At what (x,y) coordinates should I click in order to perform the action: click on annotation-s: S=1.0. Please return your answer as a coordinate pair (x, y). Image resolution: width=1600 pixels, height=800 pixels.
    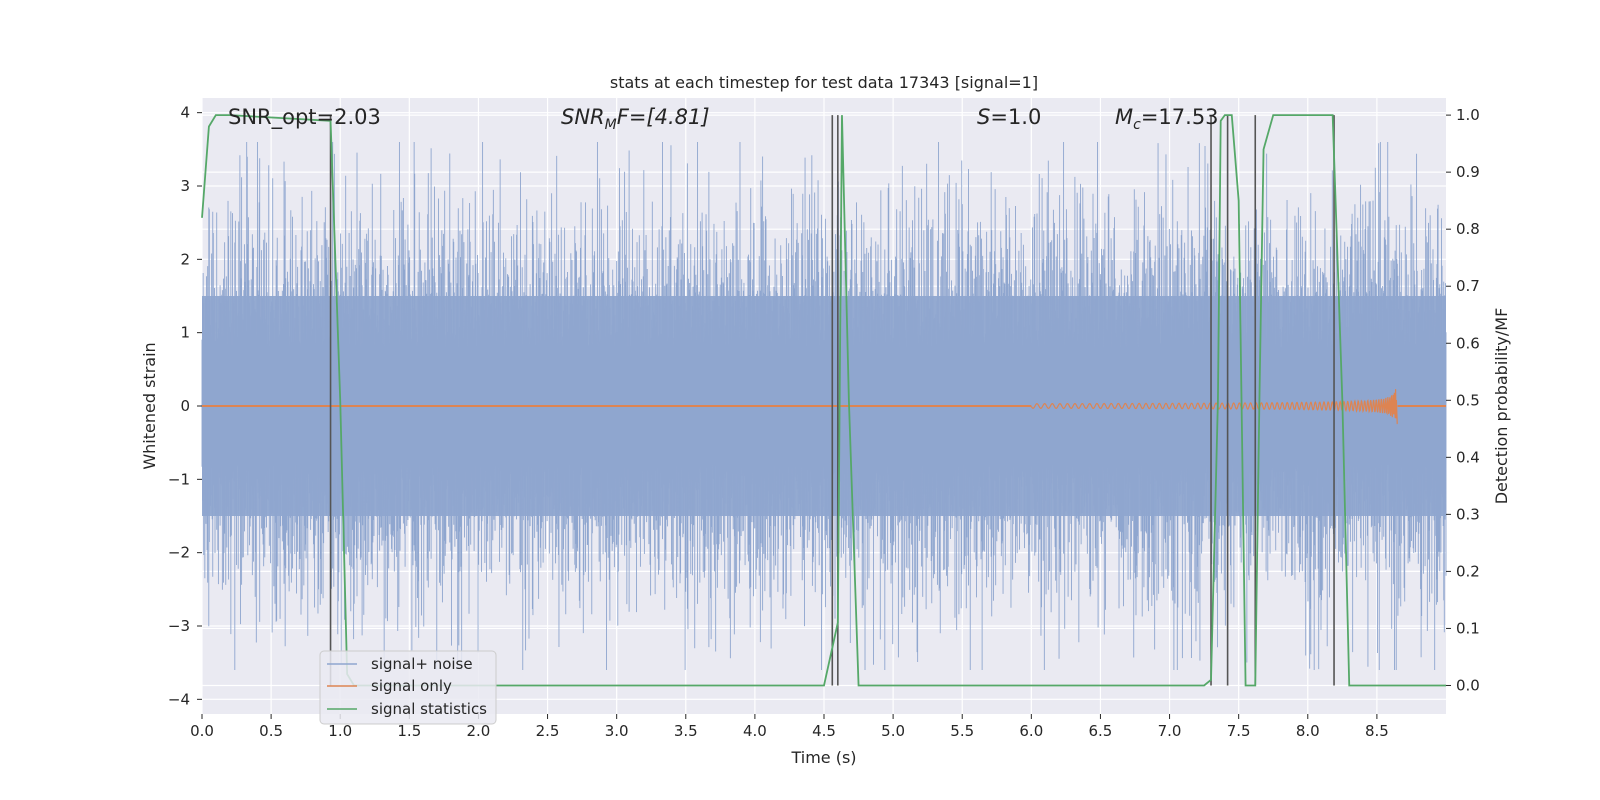
    Looking at the image, I should click on (1009, 117).